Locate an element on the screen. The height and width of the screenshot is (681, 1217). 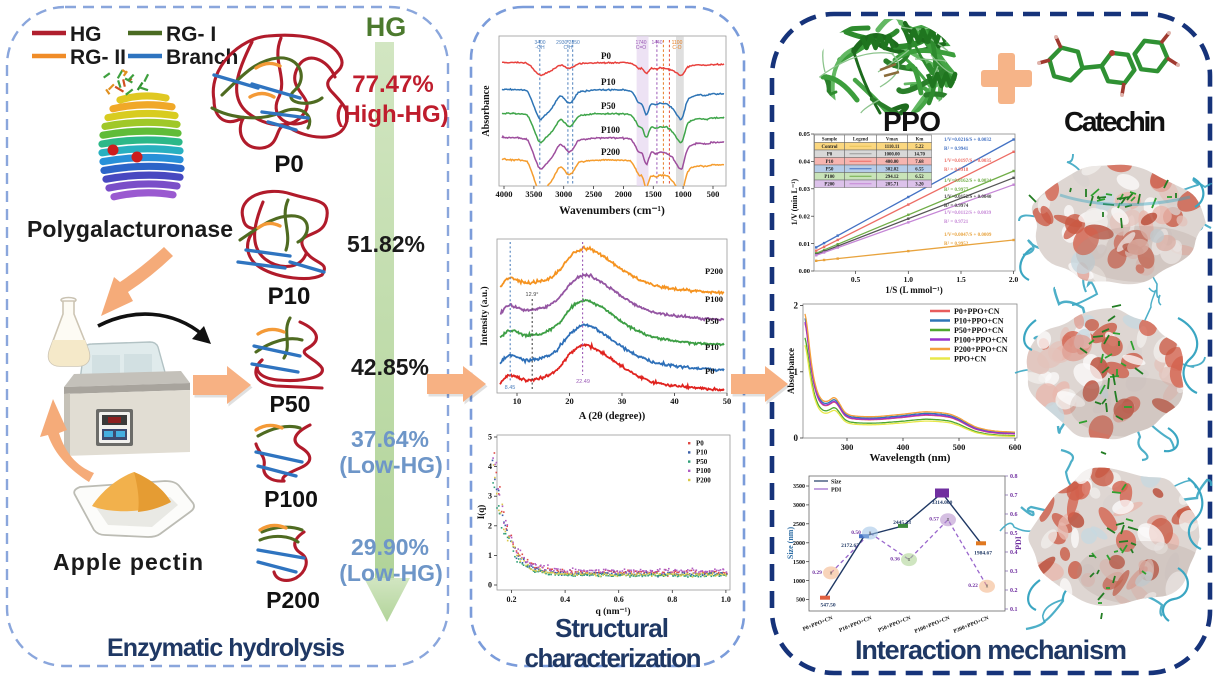
svg-text: 1/V=0.0162/S + 0.0034 is located at coordinates (968, 181).